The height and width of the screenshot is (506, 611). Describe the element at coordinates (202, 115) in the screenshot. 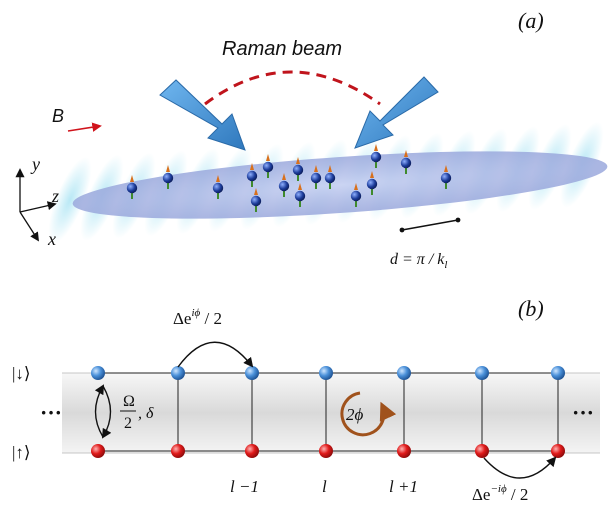

I see `raman-beam-left-arrow` at that location.